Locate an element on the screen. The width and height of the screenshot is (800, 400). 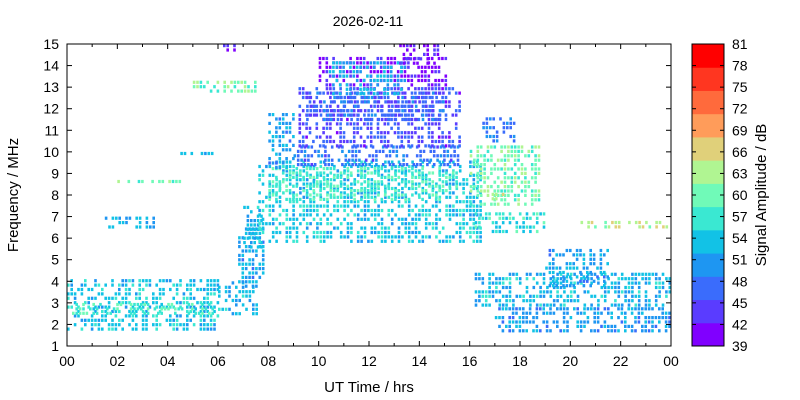
y-tick-label: 8 is located at coordinates (55, 195).